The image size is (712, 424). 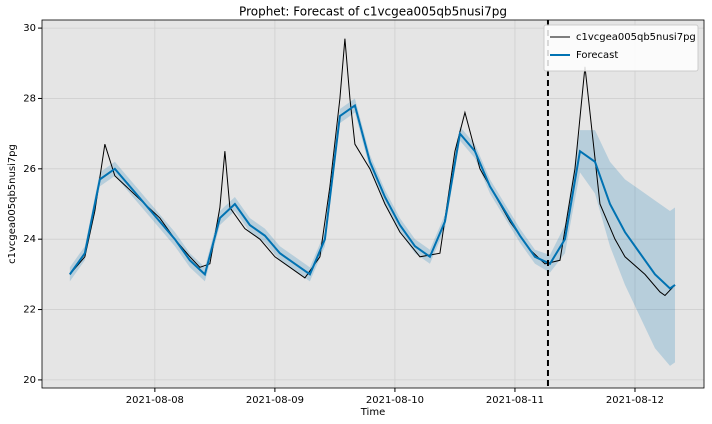 What do you see at coordinates (155, 400) in the screenshot?
I see `x-tick-label: 2021-08-08` at bounding box center [155, 400].